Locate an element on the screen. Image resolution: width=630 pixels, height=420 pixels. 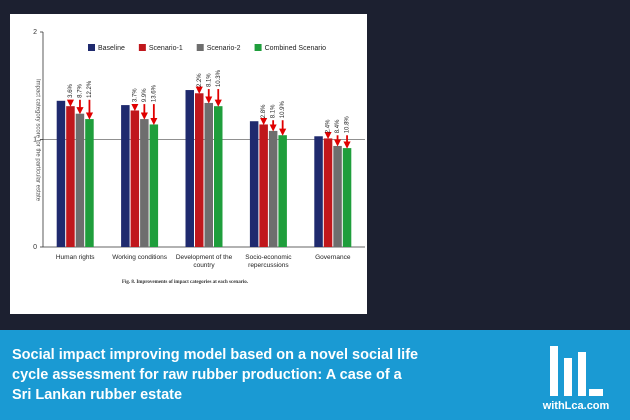
y-tick-label: 0 is located at coordinates (35, 247).